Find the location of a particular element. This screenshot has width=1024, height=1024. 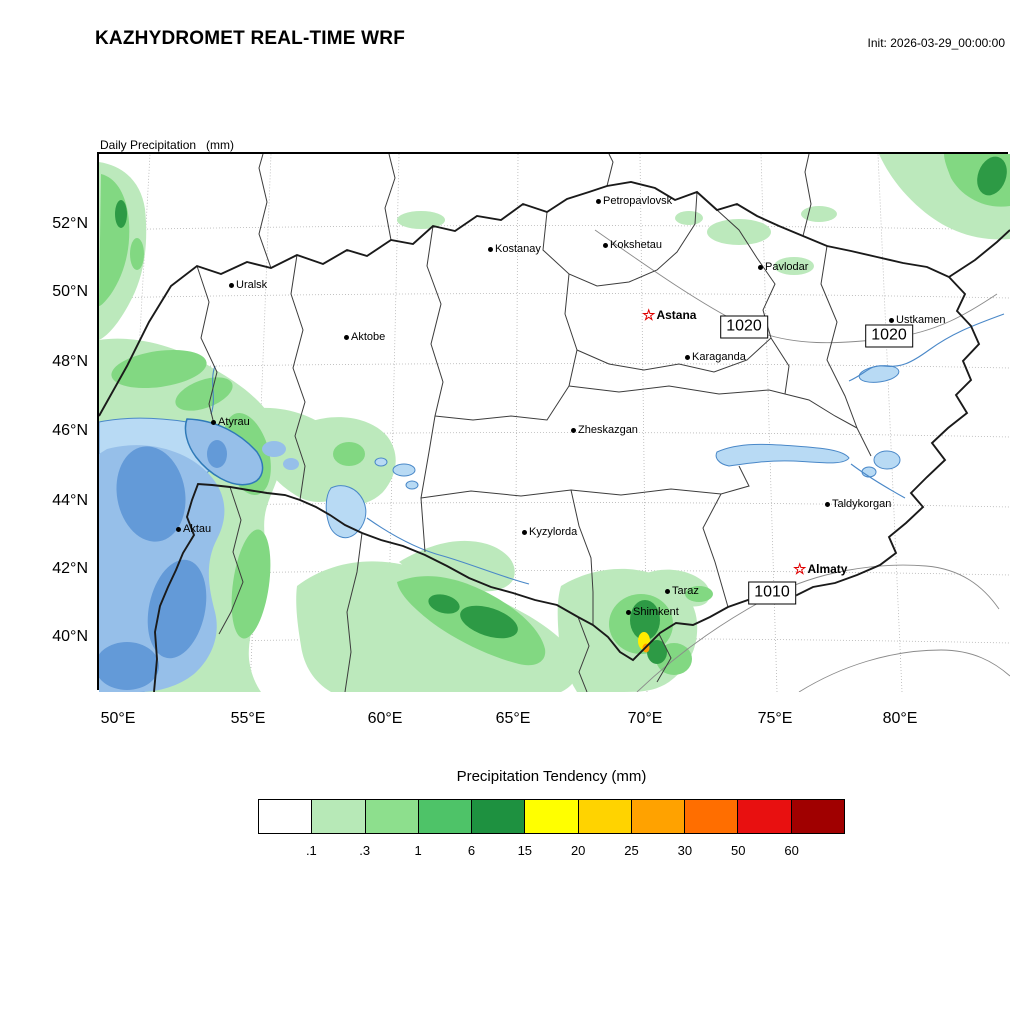

city-label: Aktobe is located at coordinates (368, 337).